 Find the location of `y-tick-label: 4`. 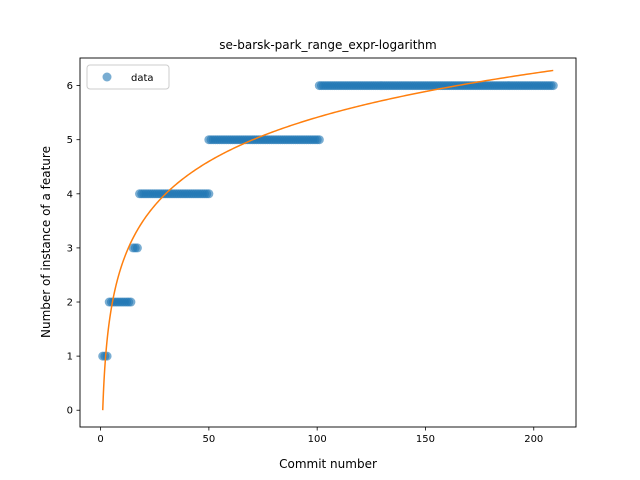

y-tick-label: 4 is located at coordinates (70, 194).